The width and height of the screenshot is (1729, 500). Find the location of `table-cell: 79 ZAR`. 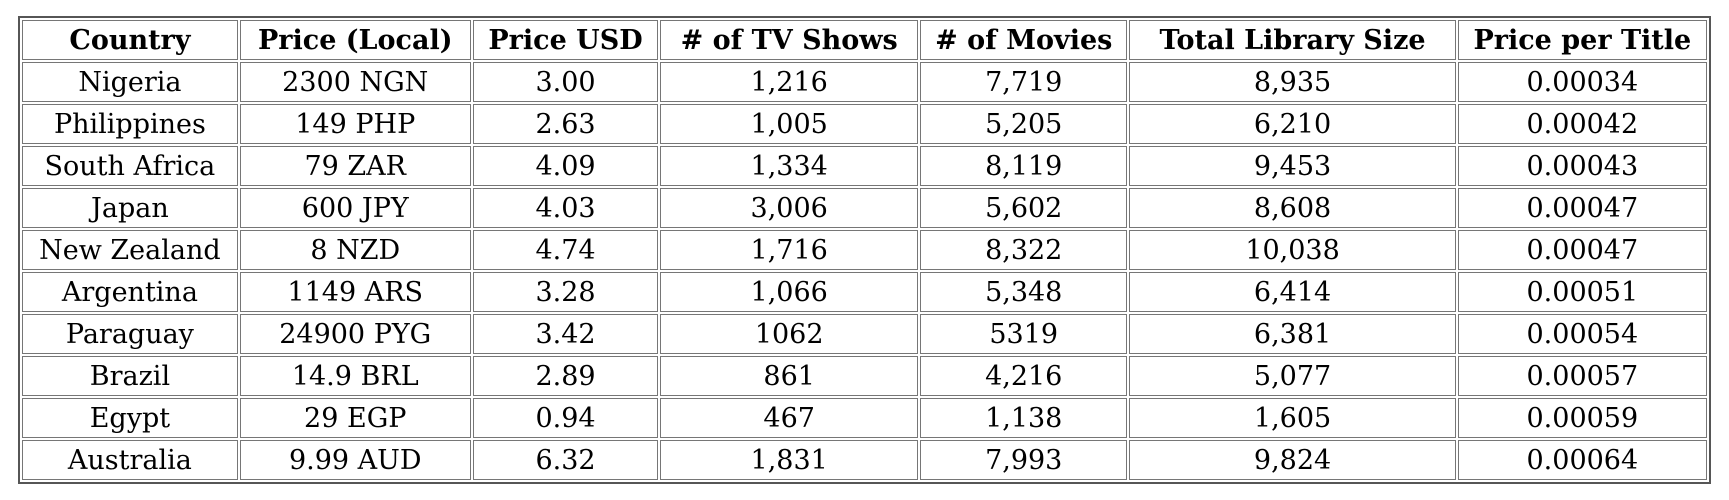

table-cell: 79 ZAR is located at coordinates (355, 166).